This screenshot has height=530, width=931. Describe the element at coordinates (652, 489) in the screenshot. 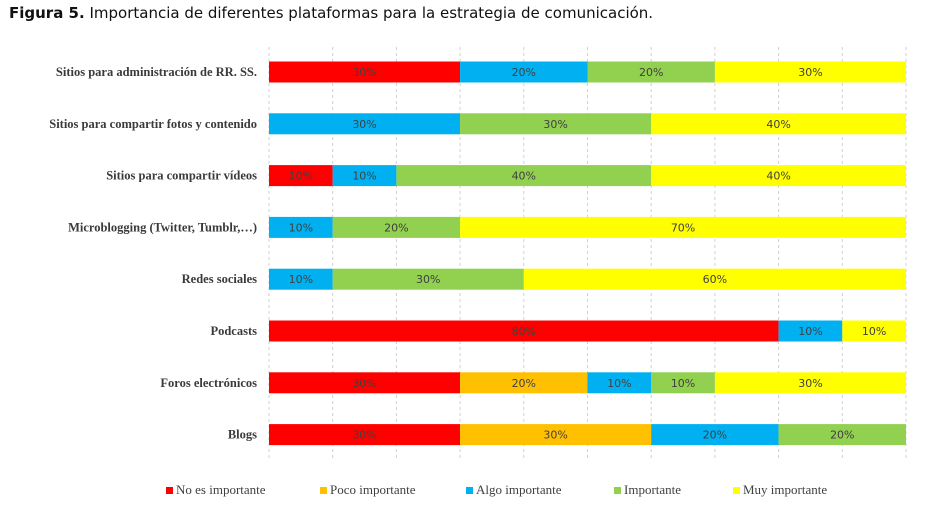

I see `legend-label: Importante` at that location.